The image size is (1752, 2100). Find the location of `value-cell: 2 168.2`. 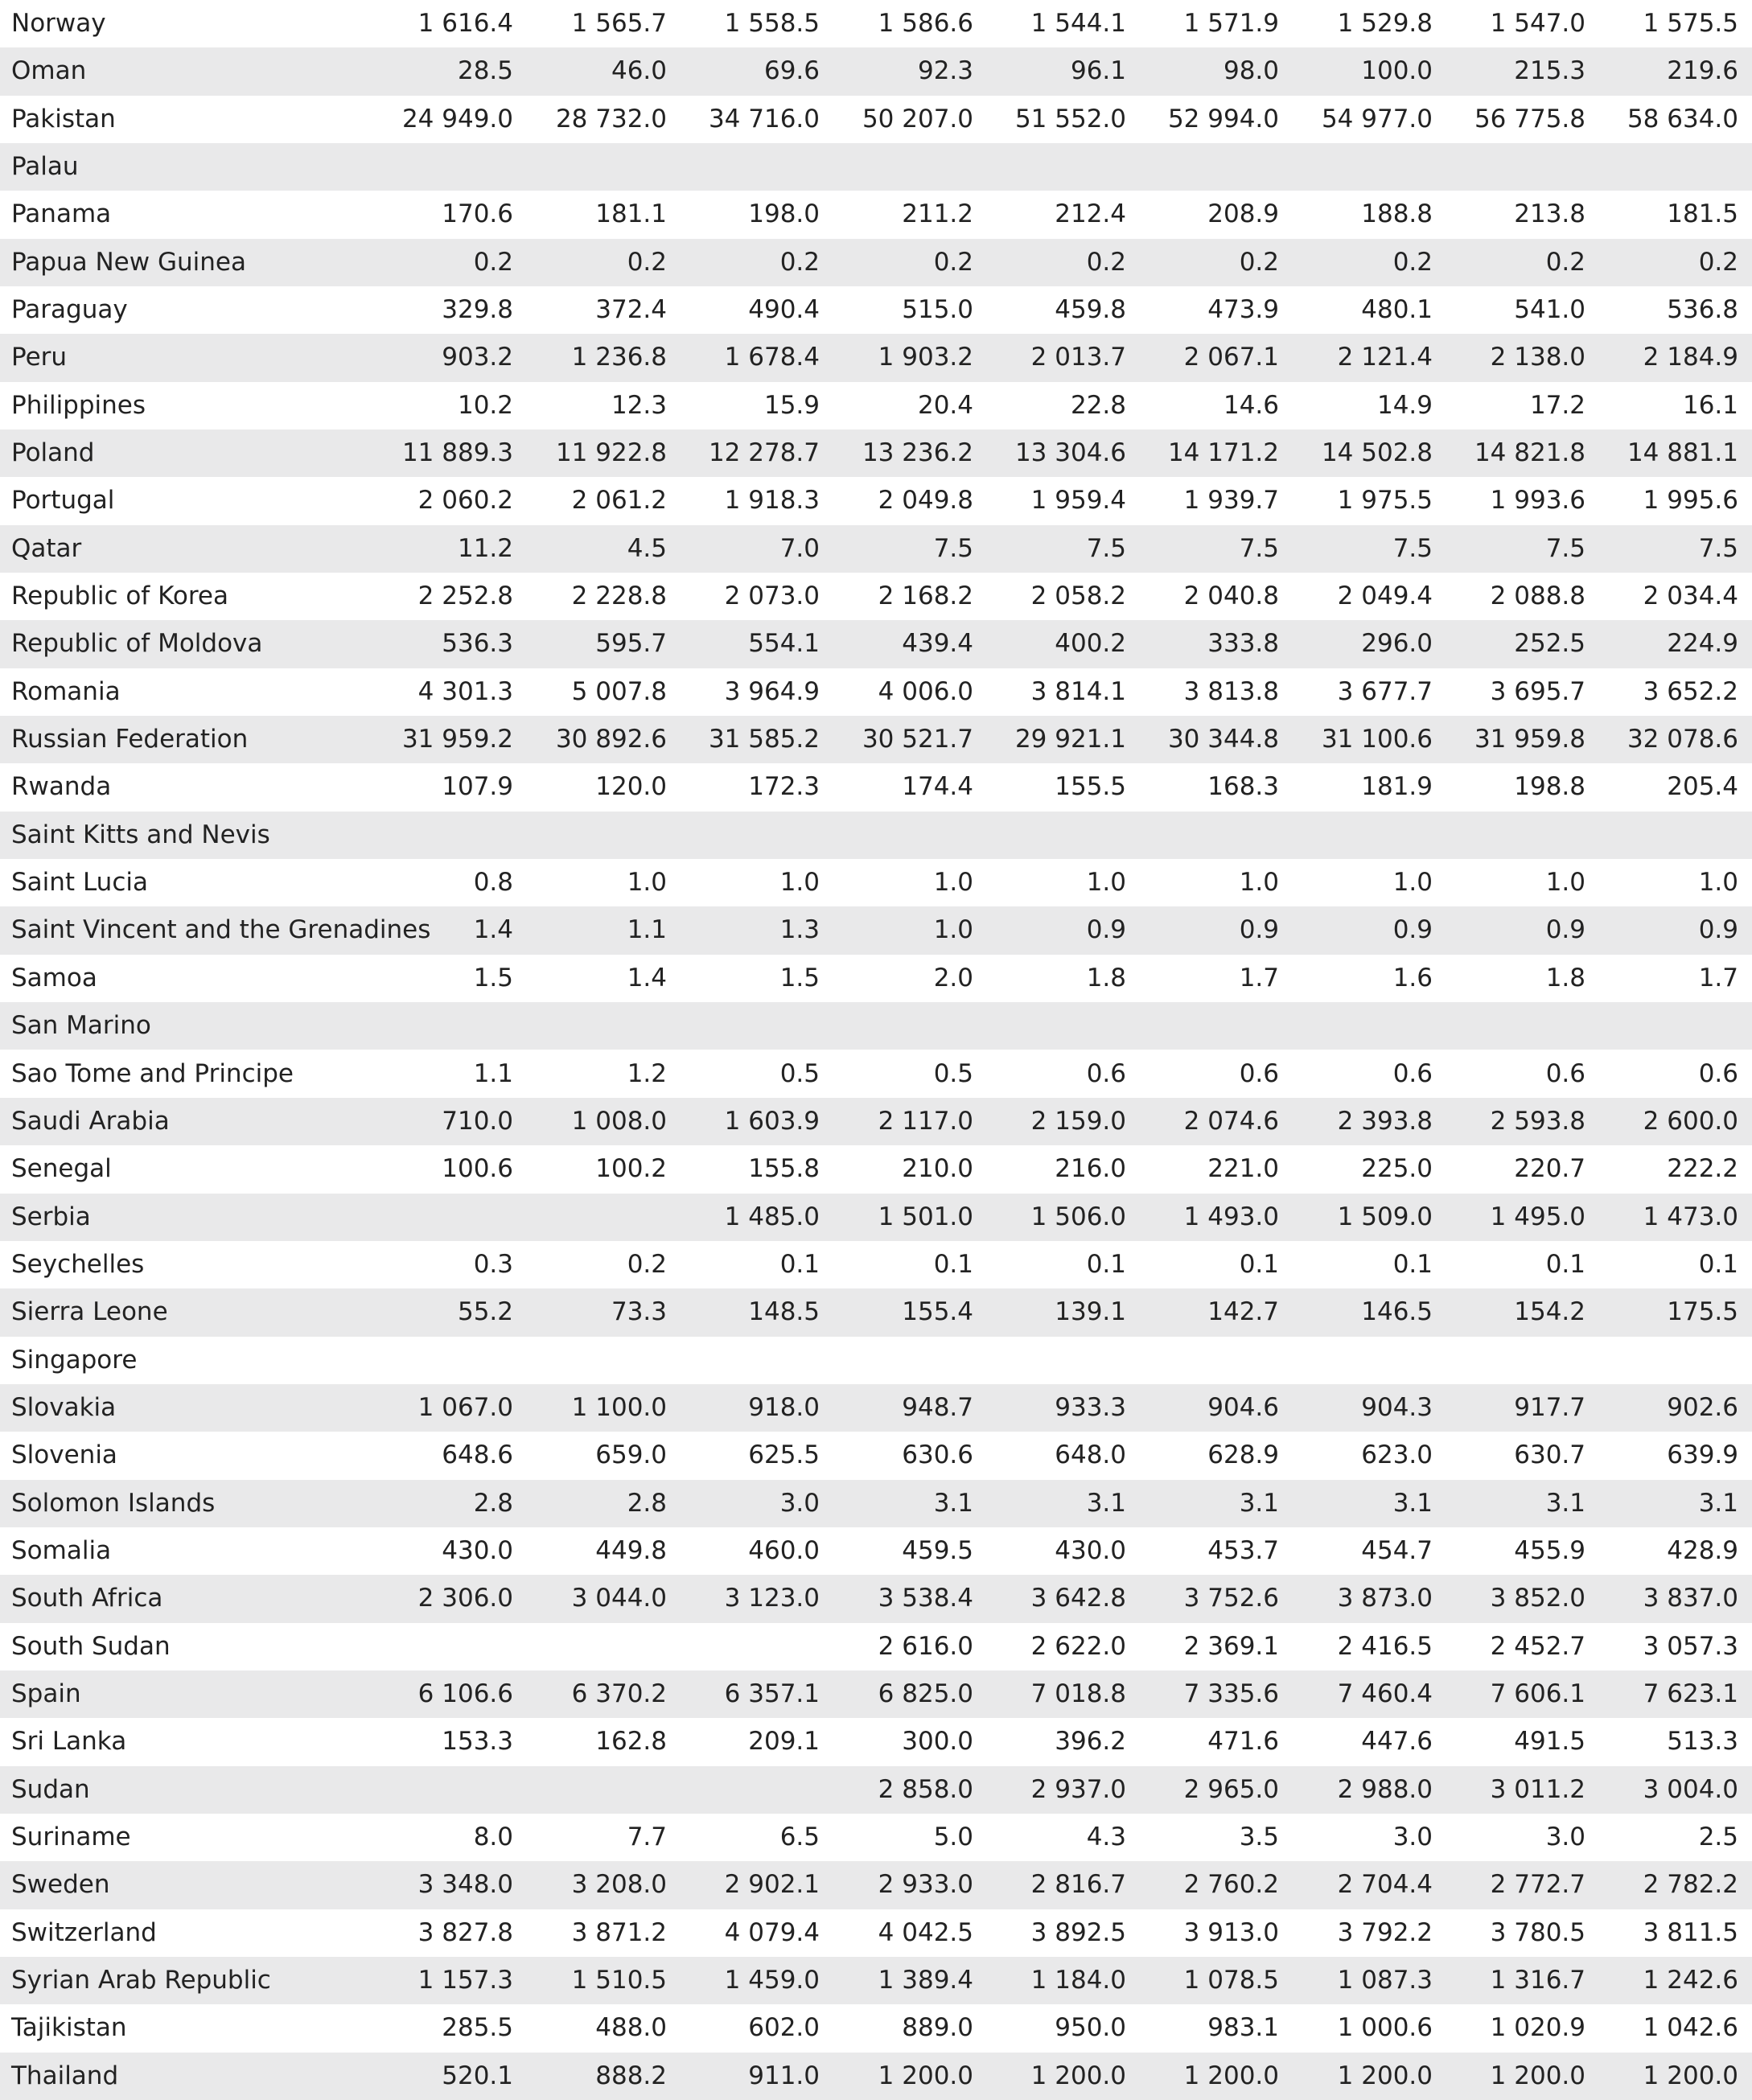

value-cell: 2 168.2 is located at coordinates (925, 597).